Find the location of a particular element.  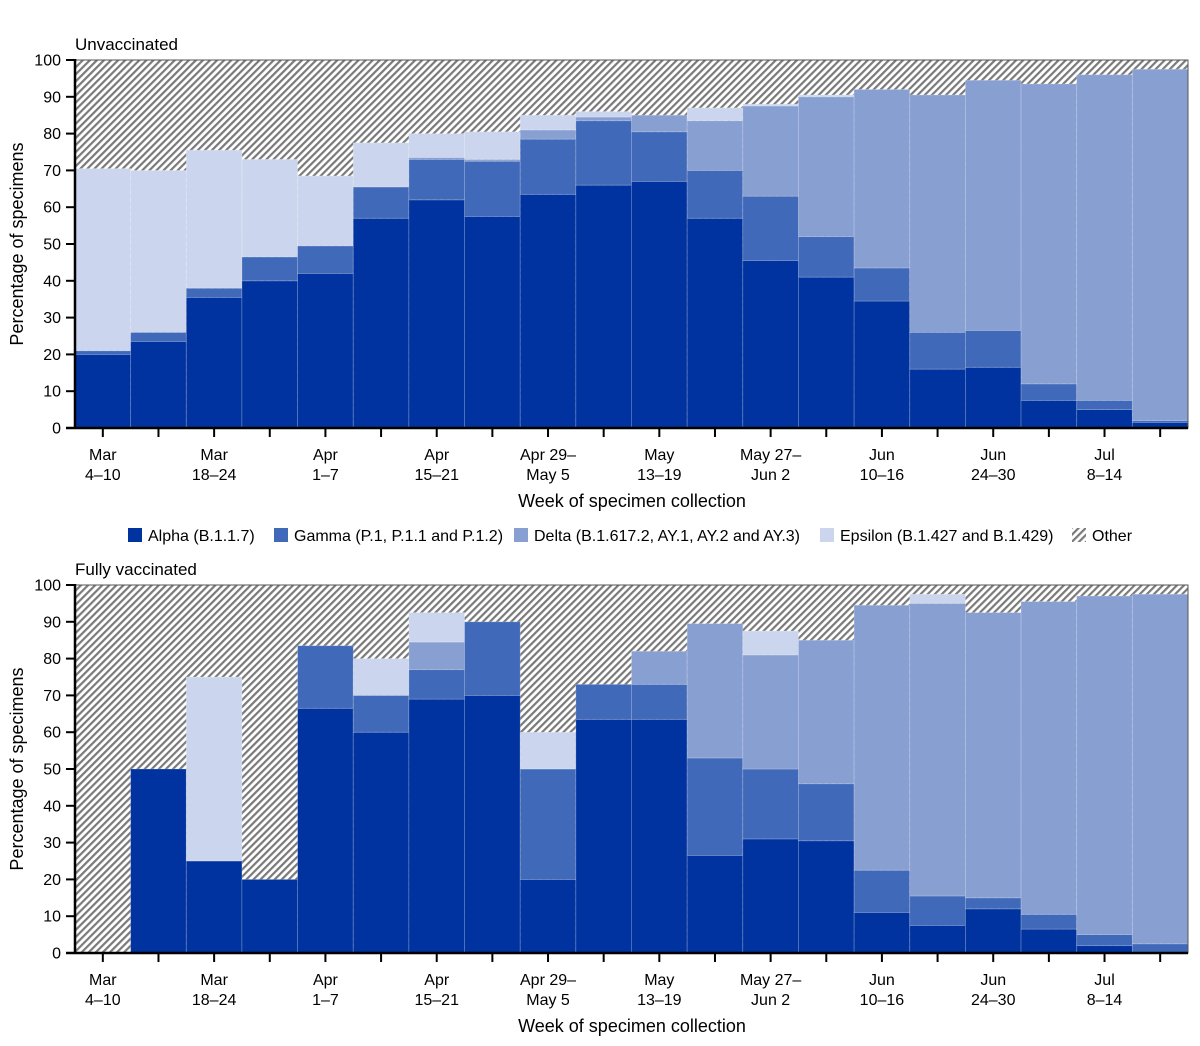

y-tick-label: 50 is located at coordinates (52, 770).